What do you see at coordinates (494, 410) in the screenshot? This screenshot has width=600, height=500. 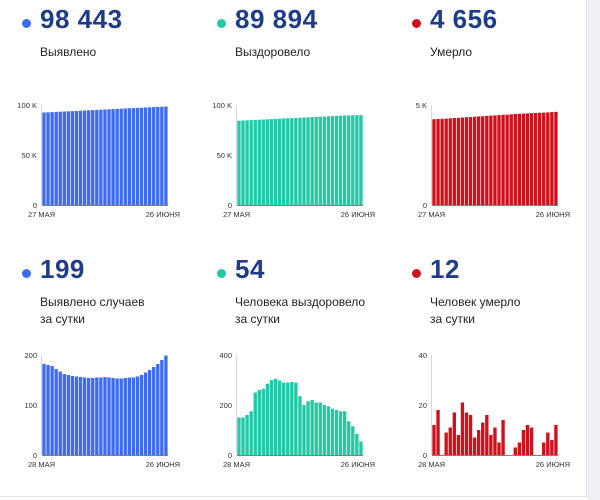 I see `bar-chart: 40 20 028 МАЯ 26 ИЮНЯ` at bounding box center [494, 410].